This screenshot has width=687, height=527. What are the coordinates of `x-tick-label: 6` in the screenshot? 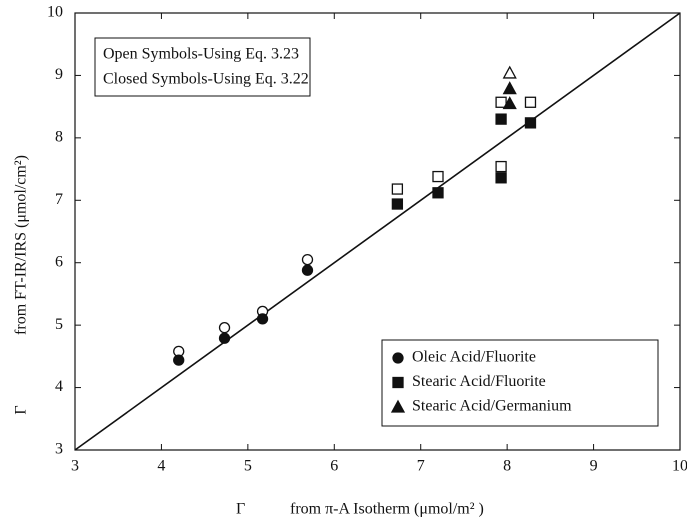 It's located at (334, 466).